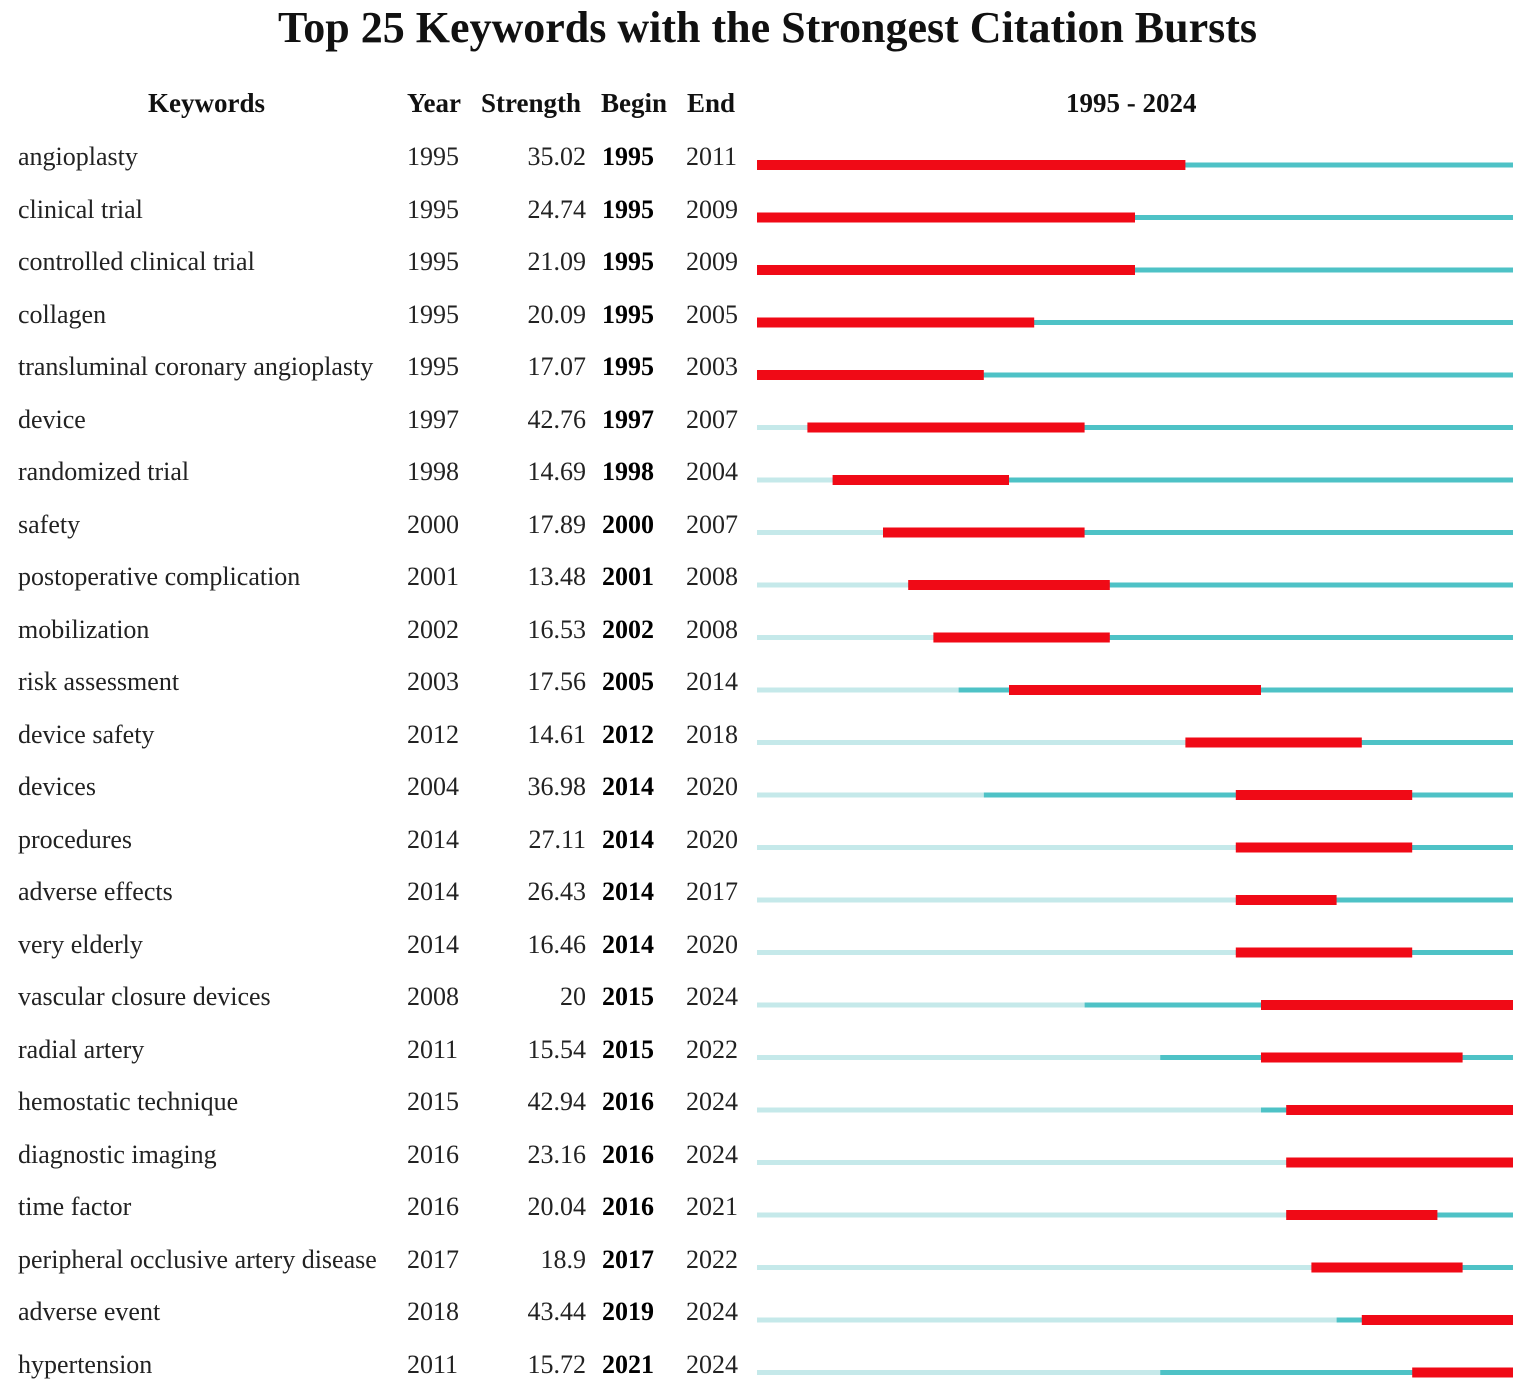 This screenshot has height=1384, width=1535. Describe the element at coordinates (197, 1259) in the screenshot. I see `keyword-cell: peripheral occlusive artery disease` at that location.